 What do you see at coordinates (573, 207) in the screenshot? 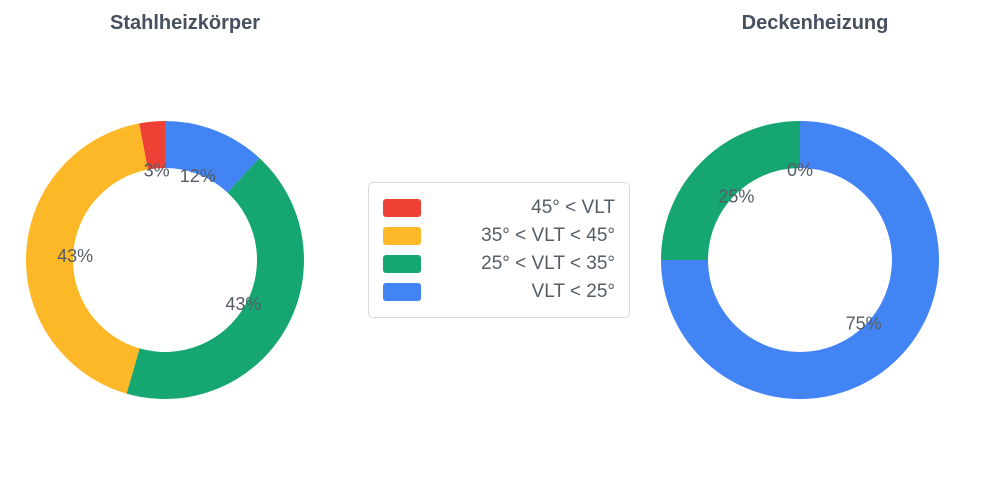
I see `legend-label: 45° < VLT` at bounding box center [573, 207].